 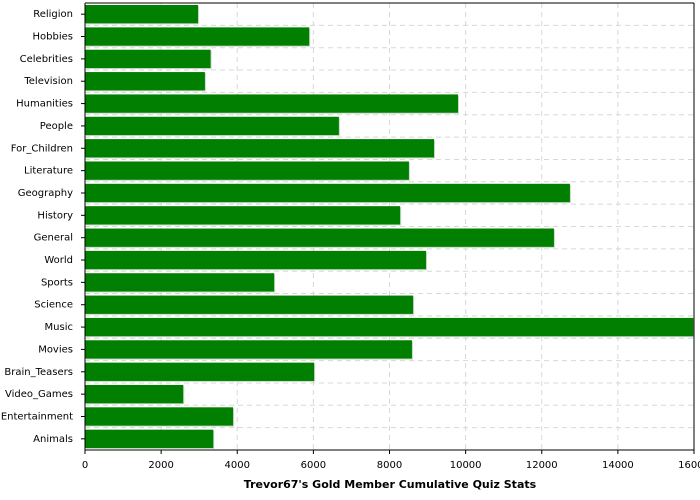 What do you see at coordinates (689, 465) in the screenshot?
I see `x-tick-label: 16000` at bounding box center [689, 465].